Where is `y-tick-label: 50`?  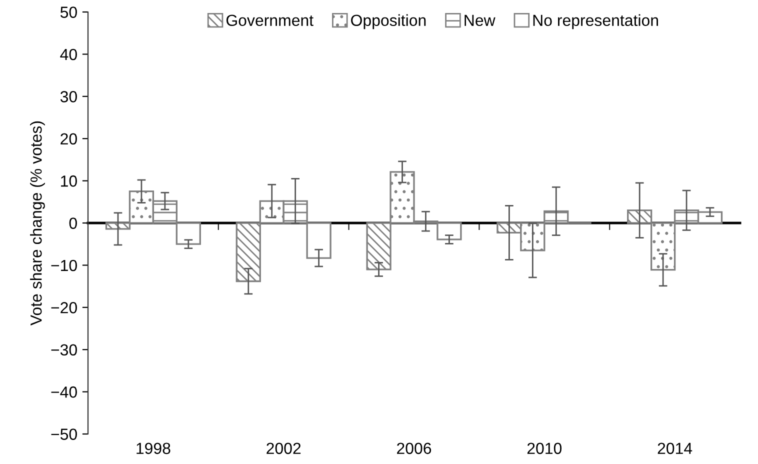
y-tick-label: 50 is located at coordinates (68, 12).